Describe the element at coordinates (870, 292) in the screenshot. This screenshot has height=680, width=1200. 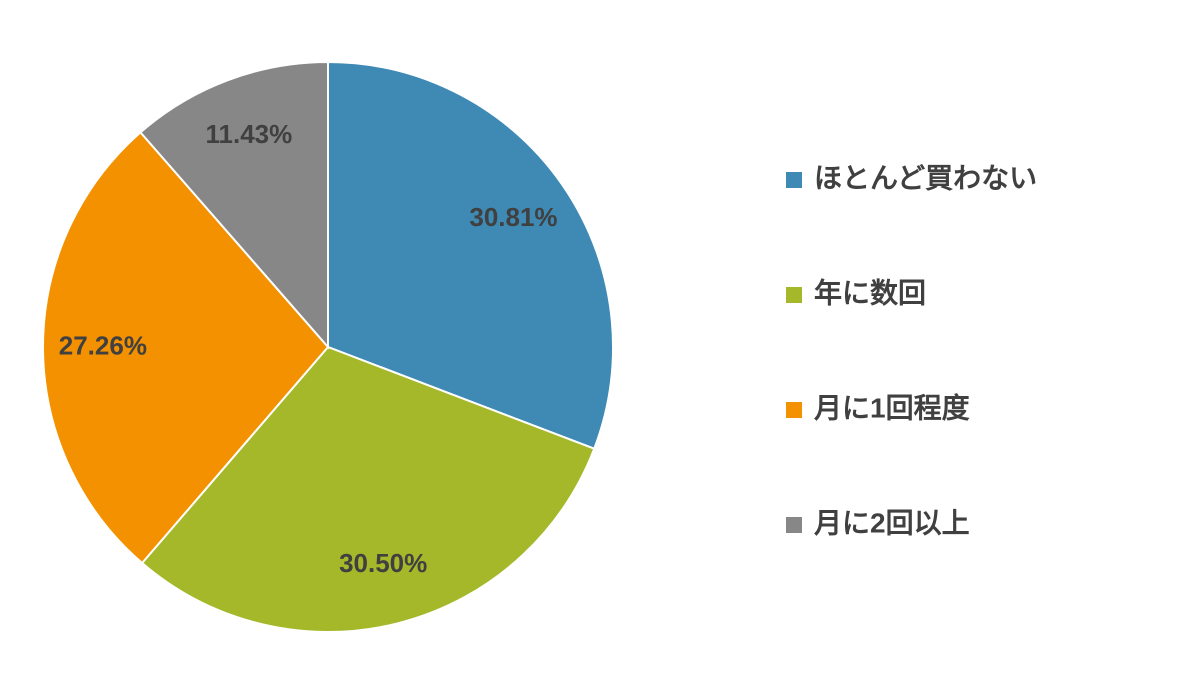
I see `legend-label: 年に数回` at that location.